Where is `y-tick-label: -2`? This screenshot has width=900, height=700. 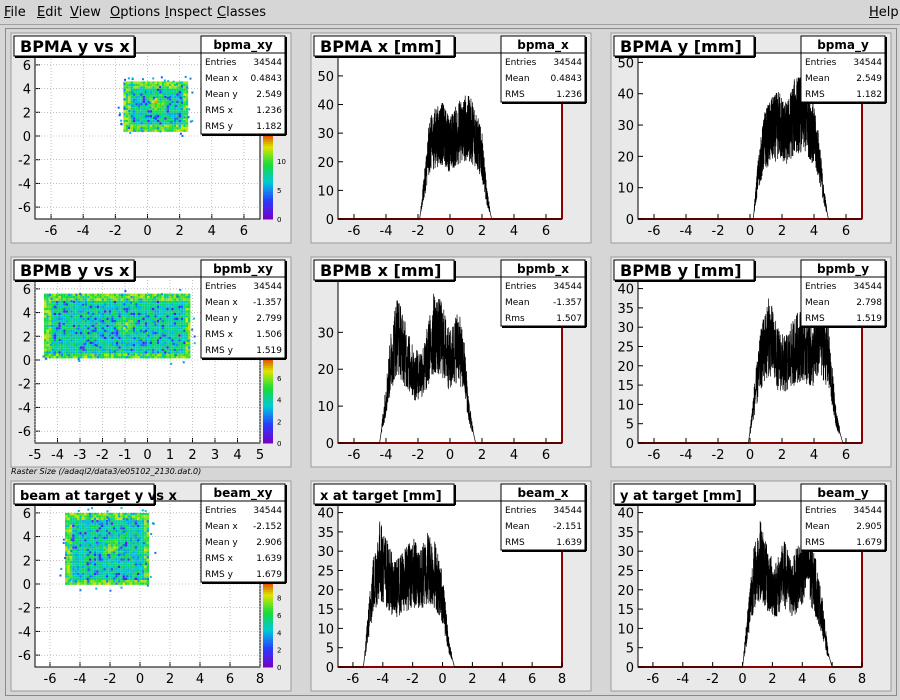 y-tick-label: -2 is located at coordinates (24, 609).